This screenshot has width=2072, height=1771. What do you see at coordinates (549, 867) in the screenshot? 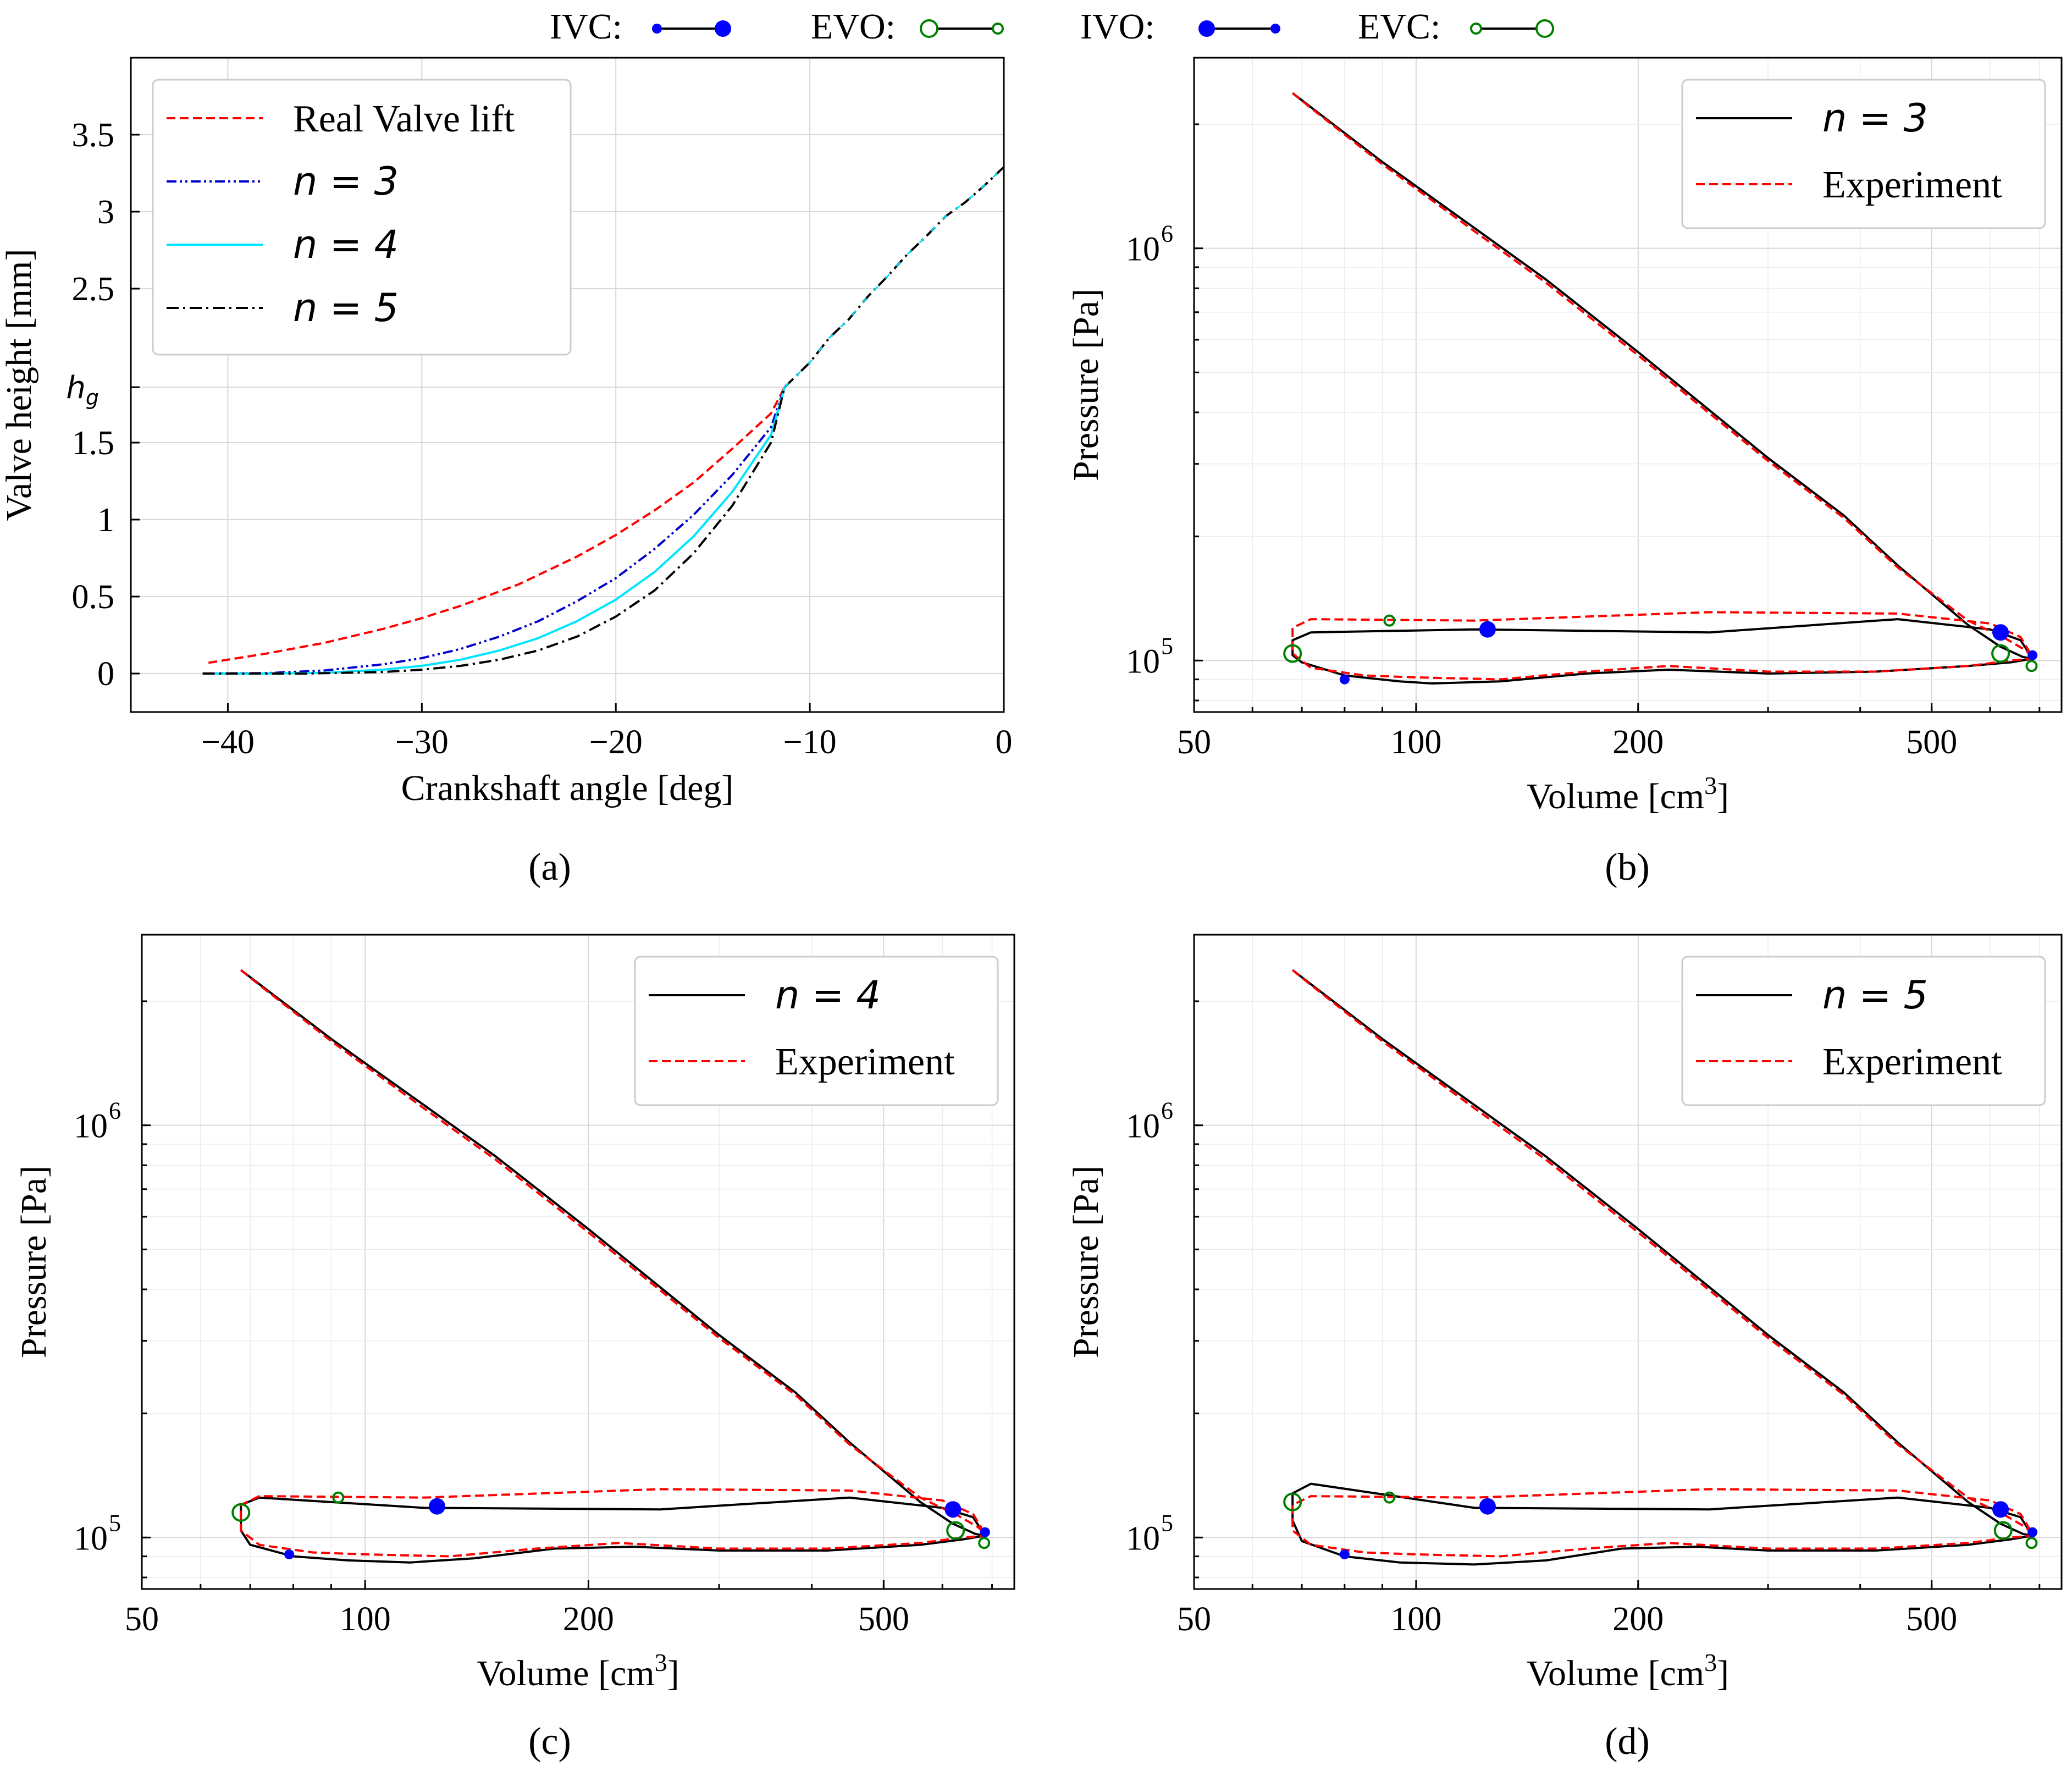
I see `subplot-caption: (a)` at bounding box center [549, 867].